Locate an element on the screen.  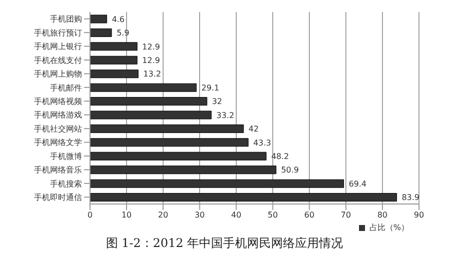
x-tick-label: 20 is located at coordinates (163, 215).